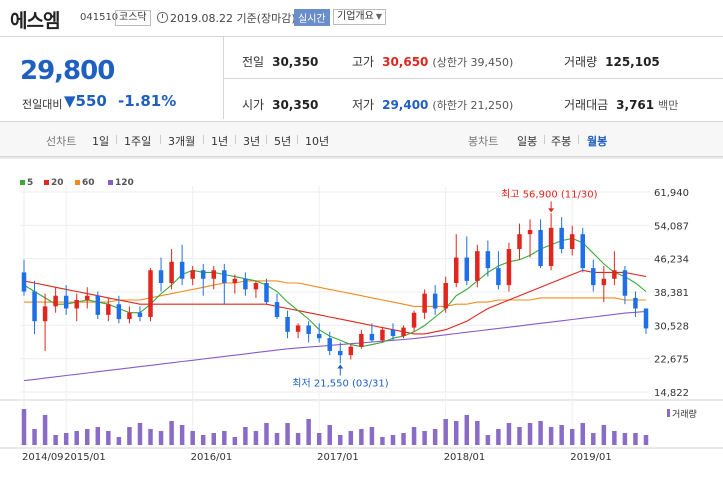 This screenshot has height=477, width=723. What do you see at coordinates (551, 210) in the screenshot?
I see `max-arrow-head` at bounding box center [551, 210].